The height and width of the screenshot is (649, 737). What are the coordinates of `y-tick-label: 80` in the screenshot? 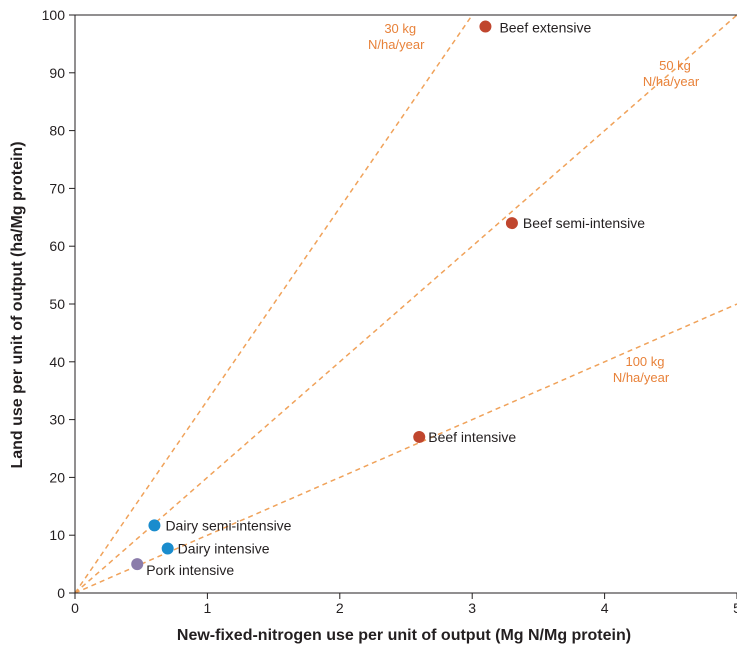 It's located at (57, 131).